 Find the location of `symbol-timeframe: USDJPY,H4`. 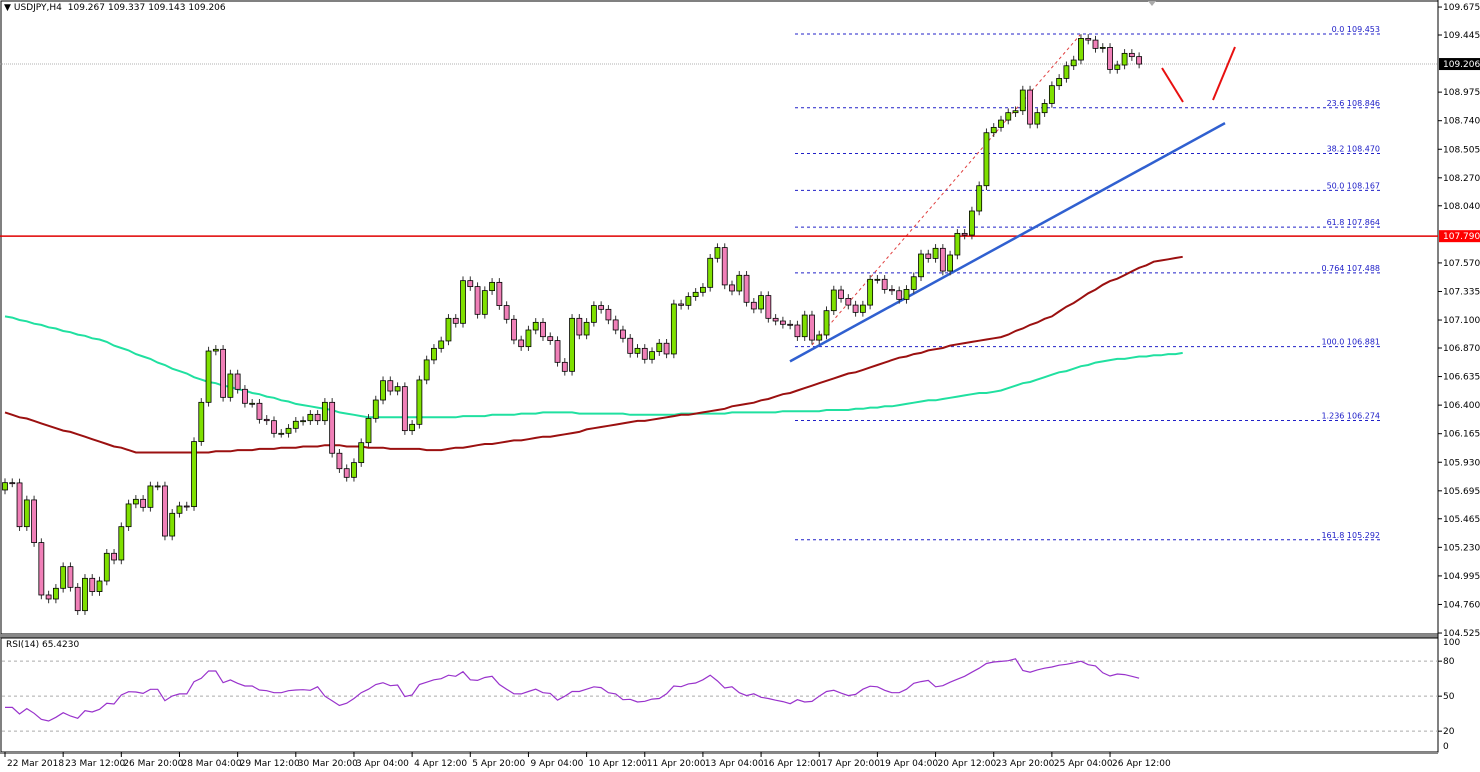

symbol-timeframe: USDJPY,H4 is located at coordinates (37, 8).